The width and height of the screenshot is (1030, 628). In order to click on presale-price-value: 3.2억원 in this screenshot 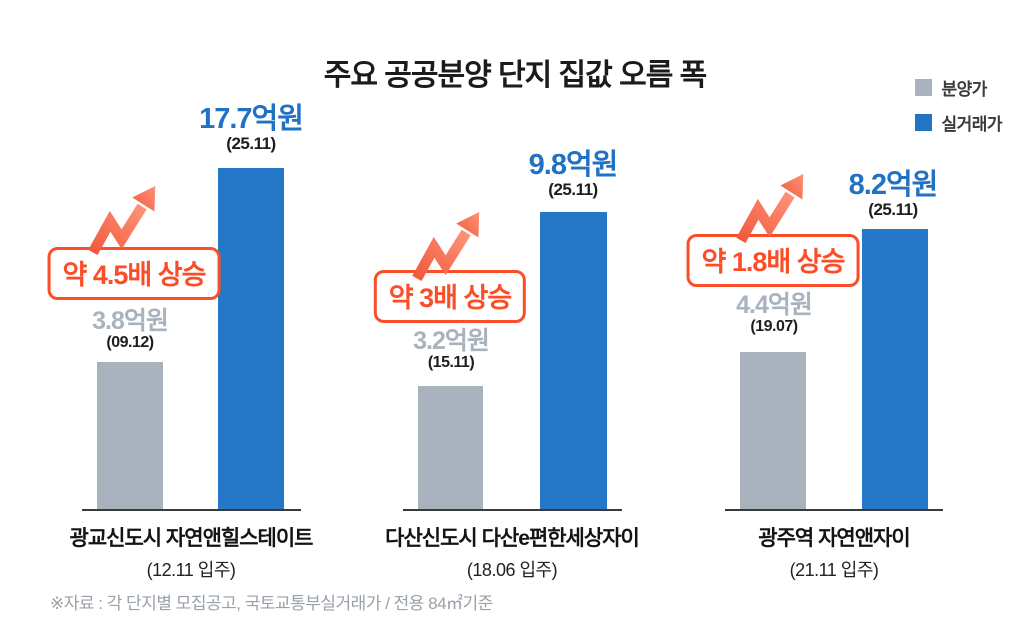, I will do `click(451, 341)`.